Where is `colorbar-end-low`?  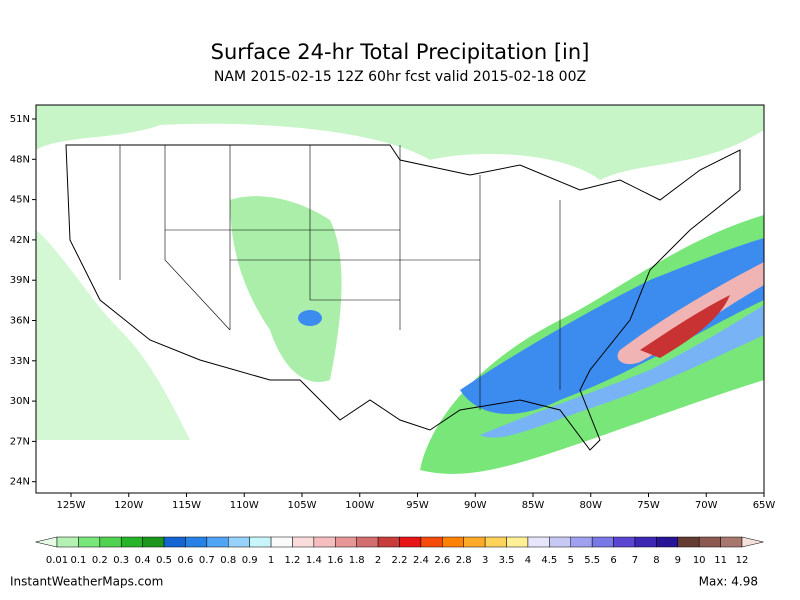
colorbar-end-low is located at coordinates (46, 542).